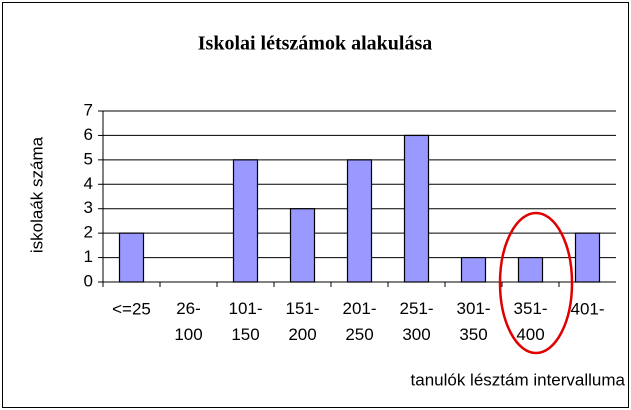 This screenshot has height=410, width=631. What do you see at coordinates (302, 321) in the screenshot?
I see `x-tick-label: 151- 200` at bounding box center [302, 321].